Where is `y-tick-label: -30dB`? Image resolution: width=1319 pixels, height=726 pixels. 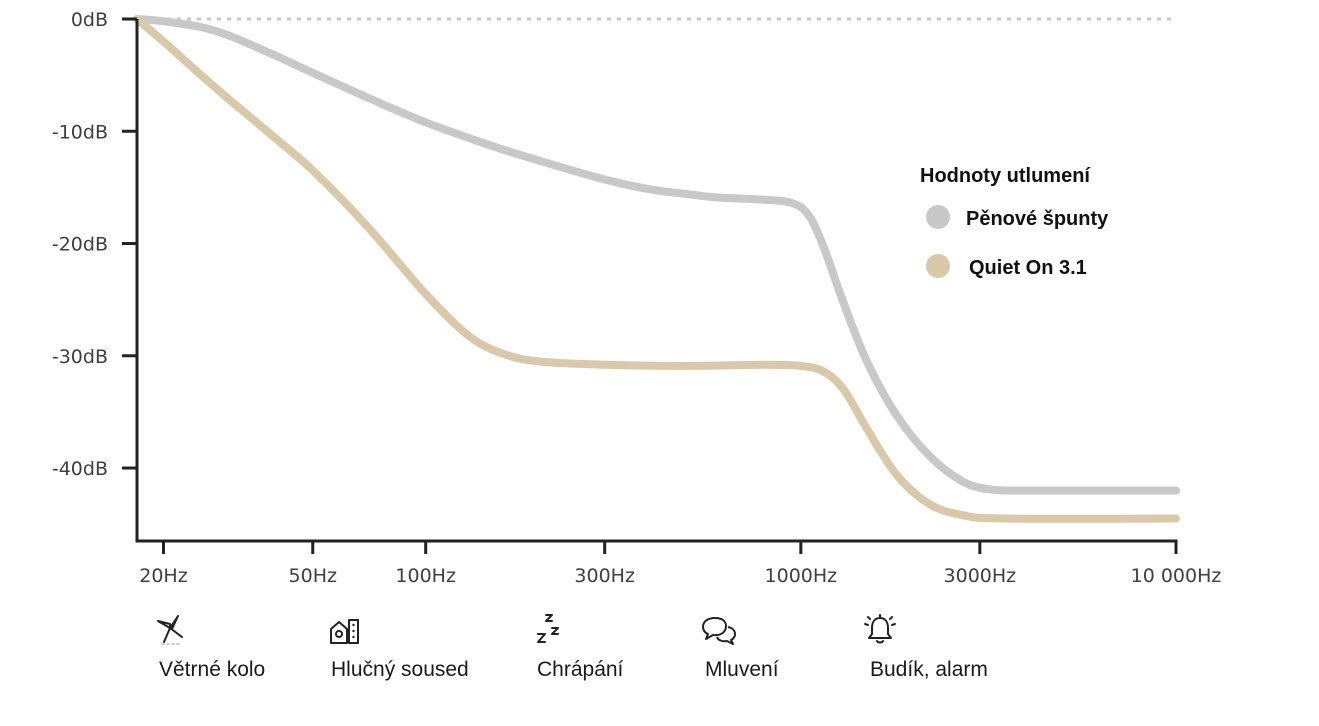 y-tick-label: -30dB is located at coordinates (80, 357).